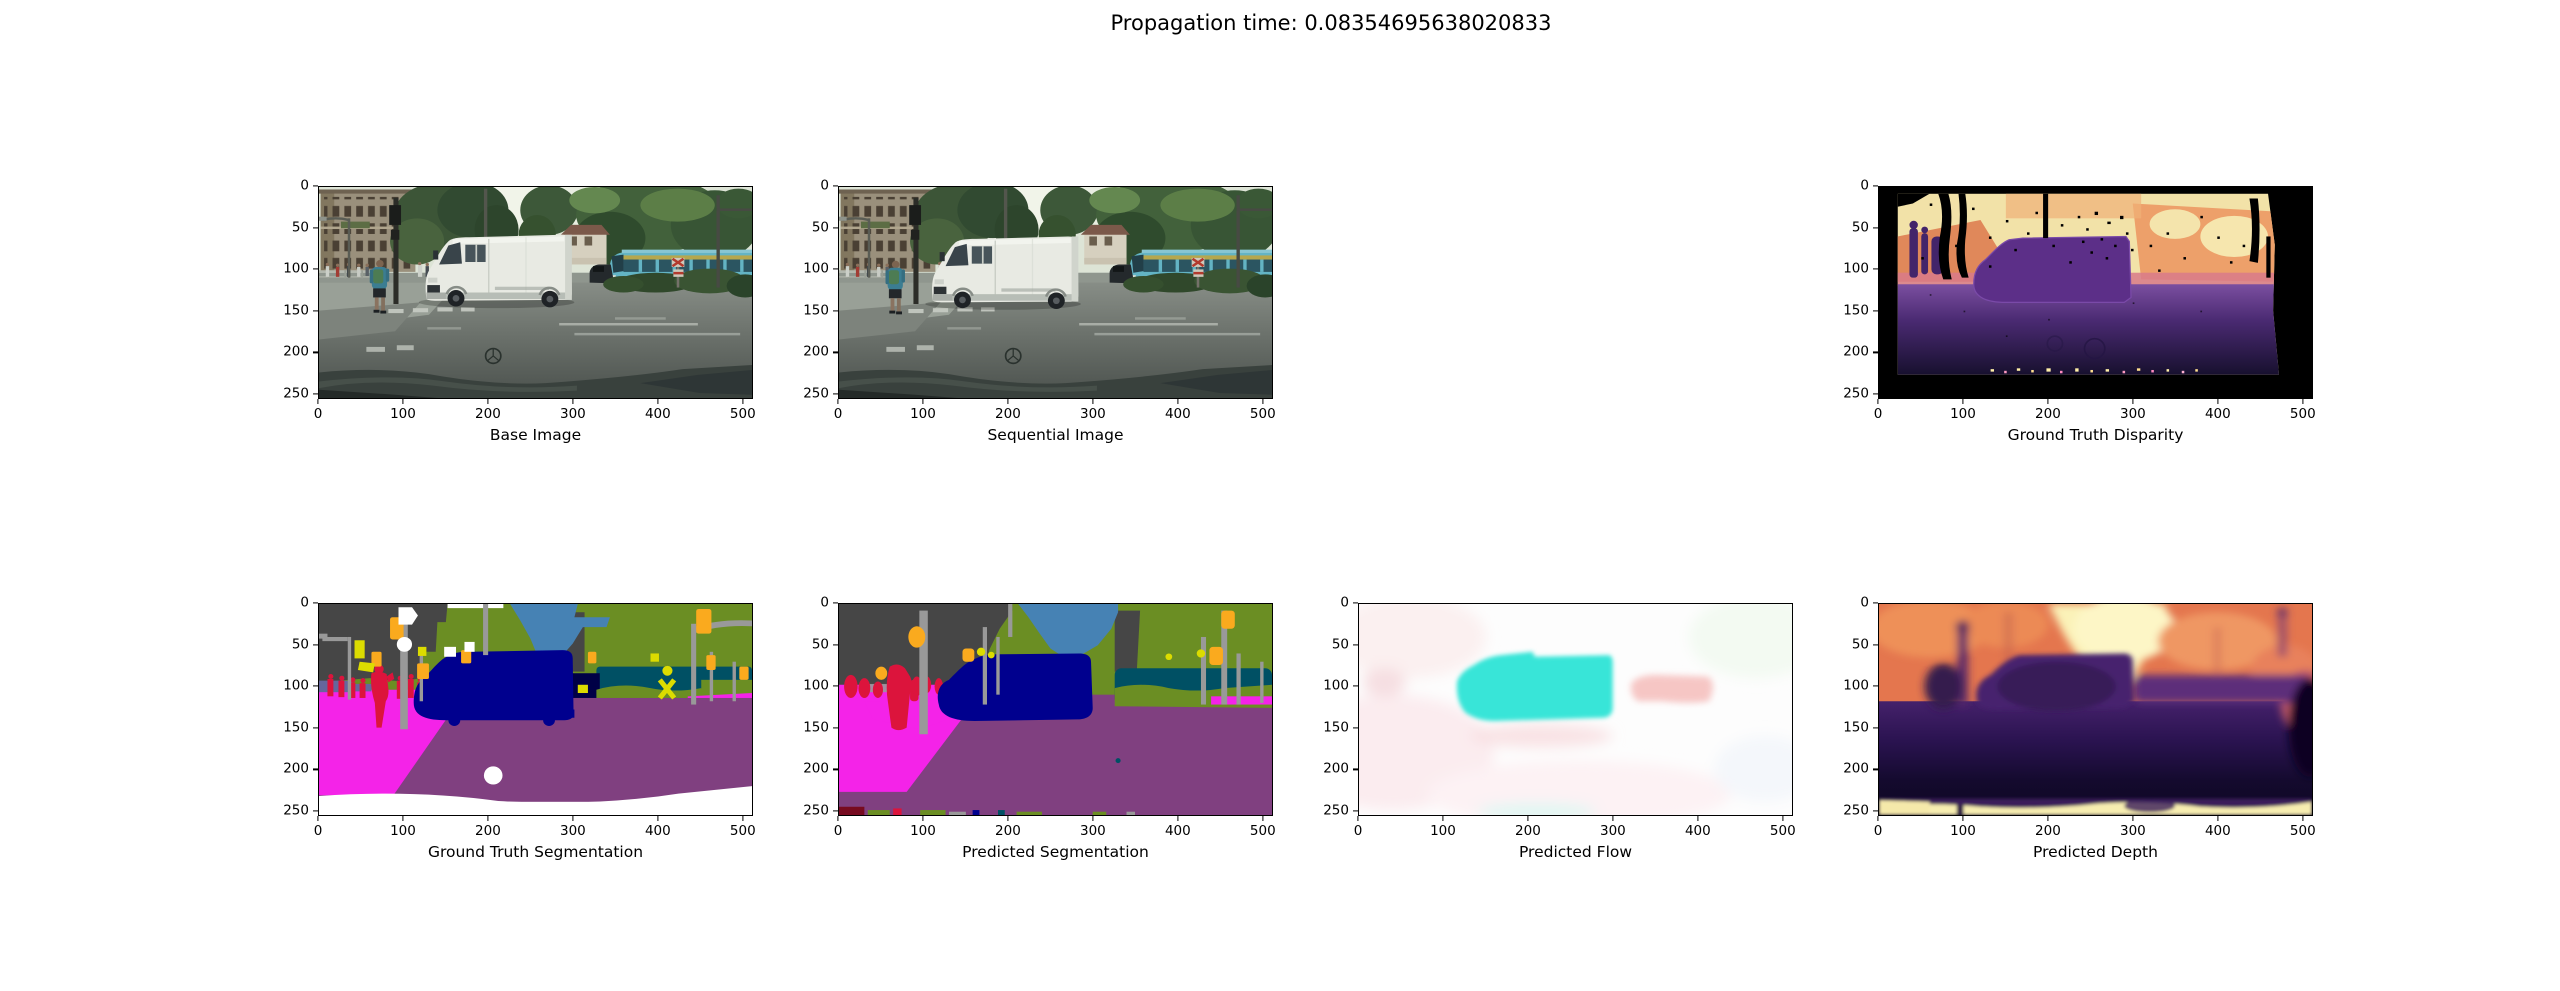 The image size is (2560, 991). I want to click on predicted-flow-plot-area, so click(1575, 709).